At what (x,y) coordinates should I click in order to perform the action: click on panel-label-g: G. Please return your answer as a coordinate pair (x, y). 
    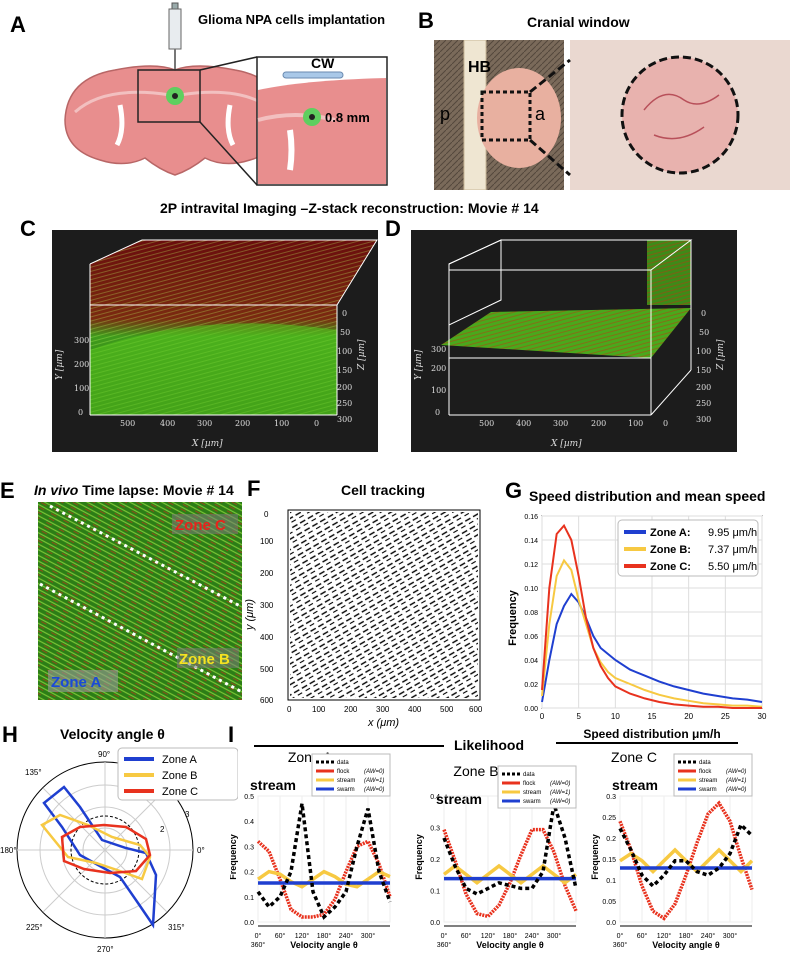
    Looking at the image, I should click on (514, 490).